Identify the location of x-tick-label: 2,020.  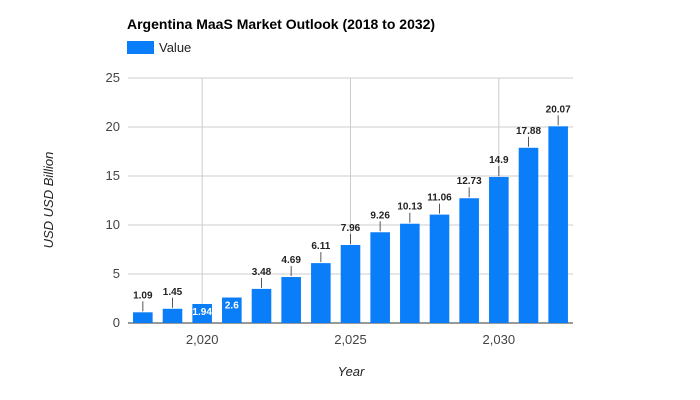
(202, 339).